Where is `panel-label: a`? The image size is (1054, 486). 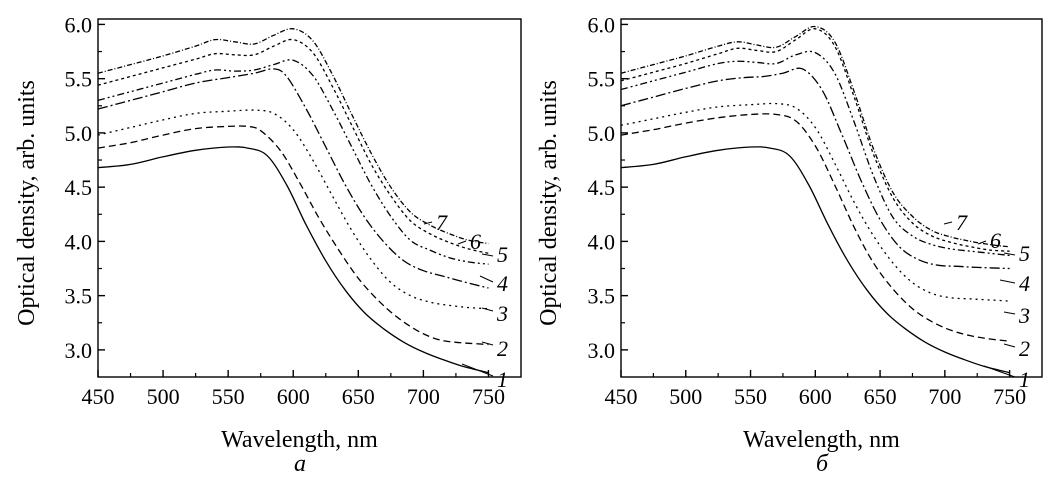
panel-label: a is located at coordinates (300, 464).